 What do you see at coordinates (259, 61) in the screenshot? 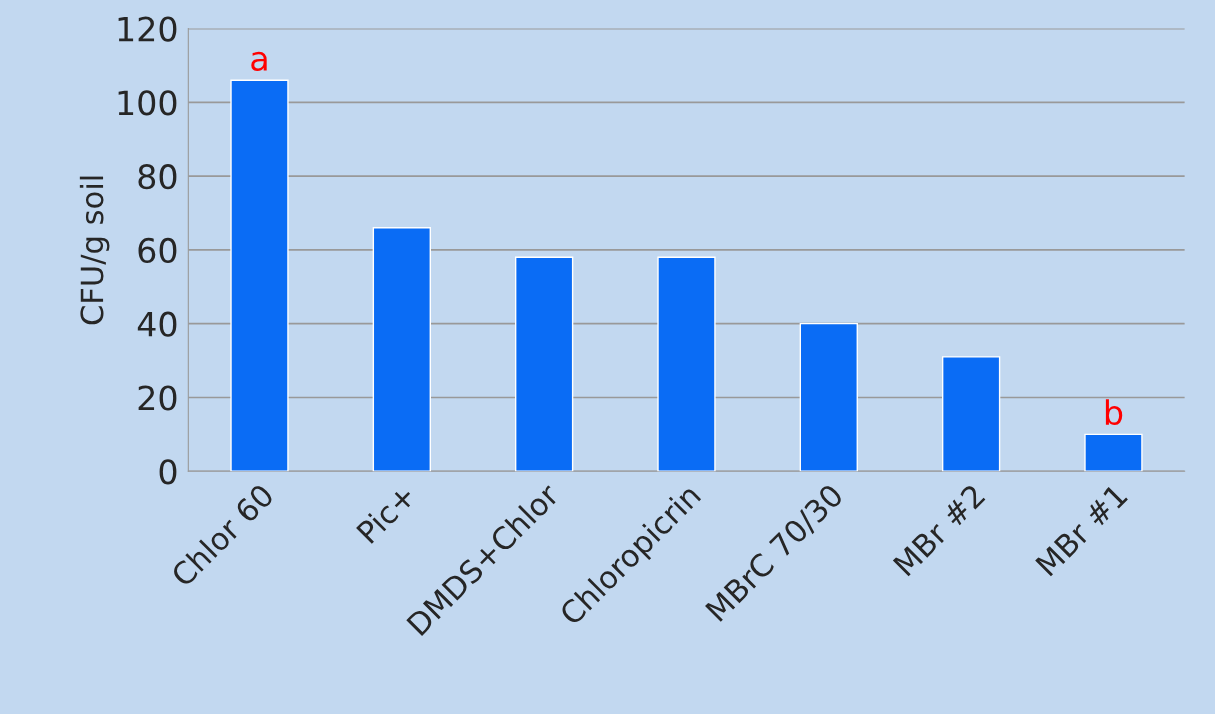
I see `annotation: a` at bounding box center [259, 61].